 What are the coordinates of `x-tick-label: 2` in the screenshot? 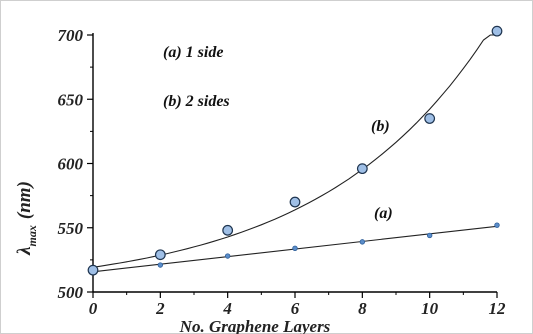 It's located at (160, 308).